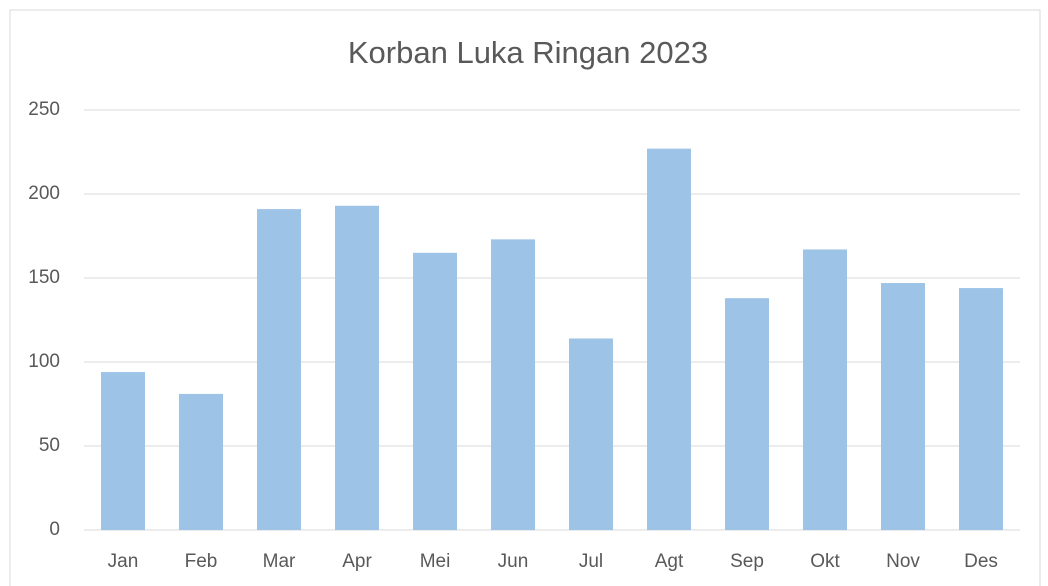  What do you see at coordinates (528, 52) in the screenshot?
I see `chart-title: Korban Luka Ringan 2023` at bounding box center [528, 52].